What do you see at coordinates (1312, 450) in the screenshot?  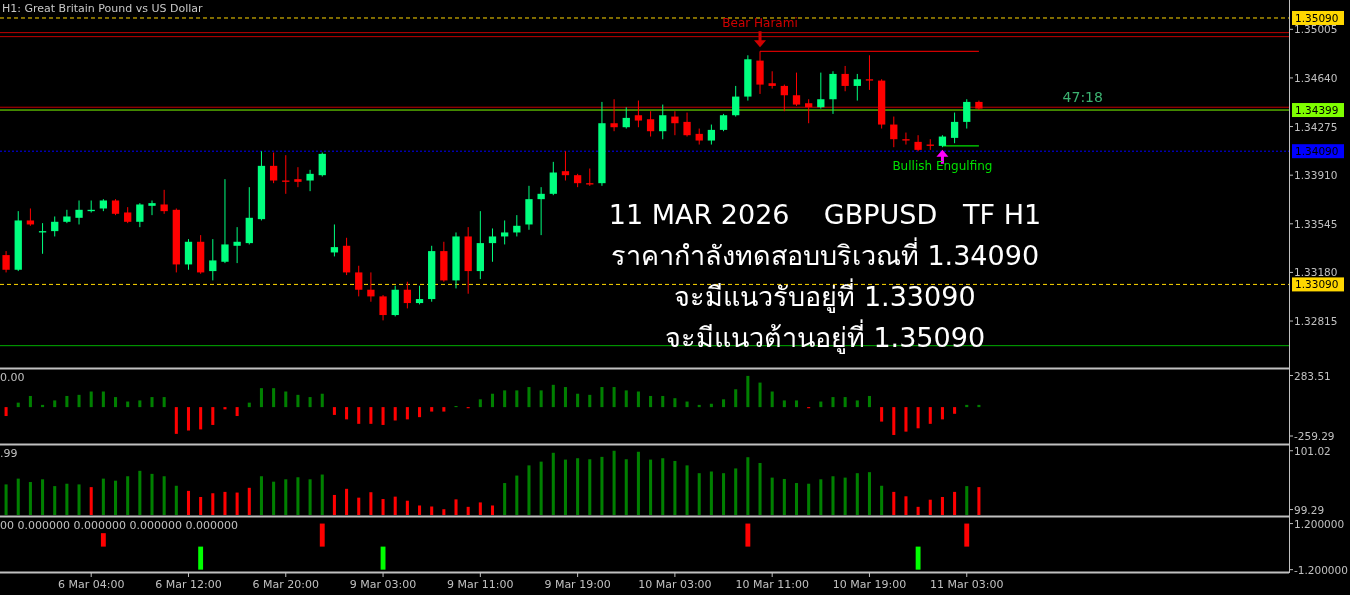 I see `y-tick-label: 101.02` at bounding box center [1312, 450].